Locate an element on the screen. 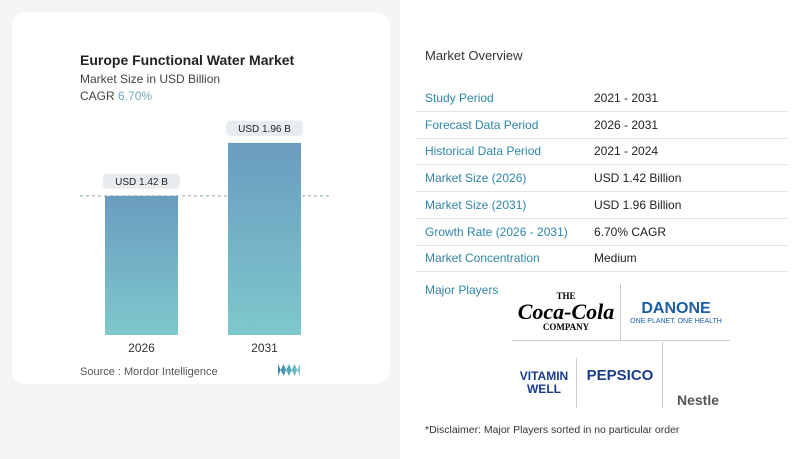  nestle-logo: Nestle is located at coordinates (698, 383).